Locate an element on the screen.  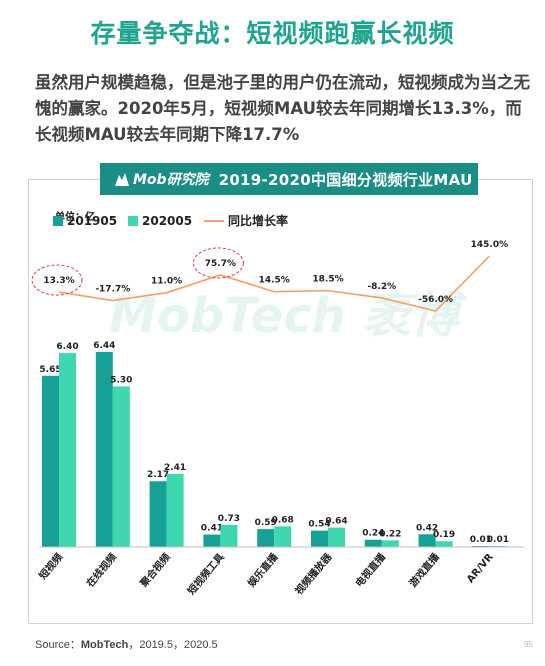
highlight-group is located at coordinates (137, 271).